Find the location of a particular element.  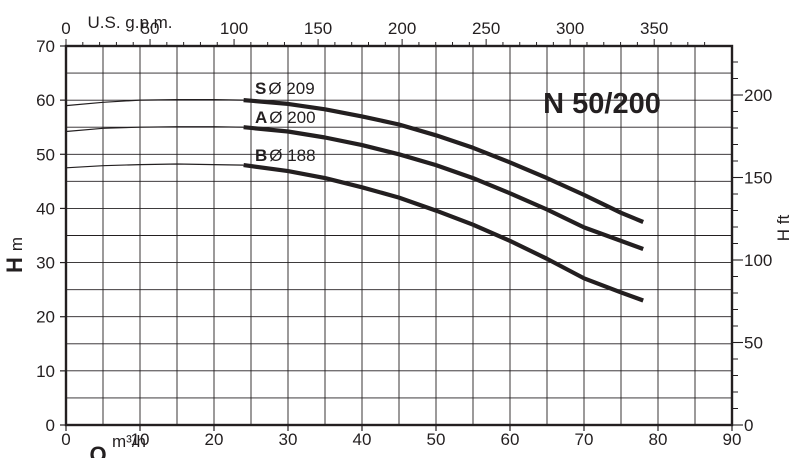

top-tick-label: 250 is located at coordinates (486, 28).